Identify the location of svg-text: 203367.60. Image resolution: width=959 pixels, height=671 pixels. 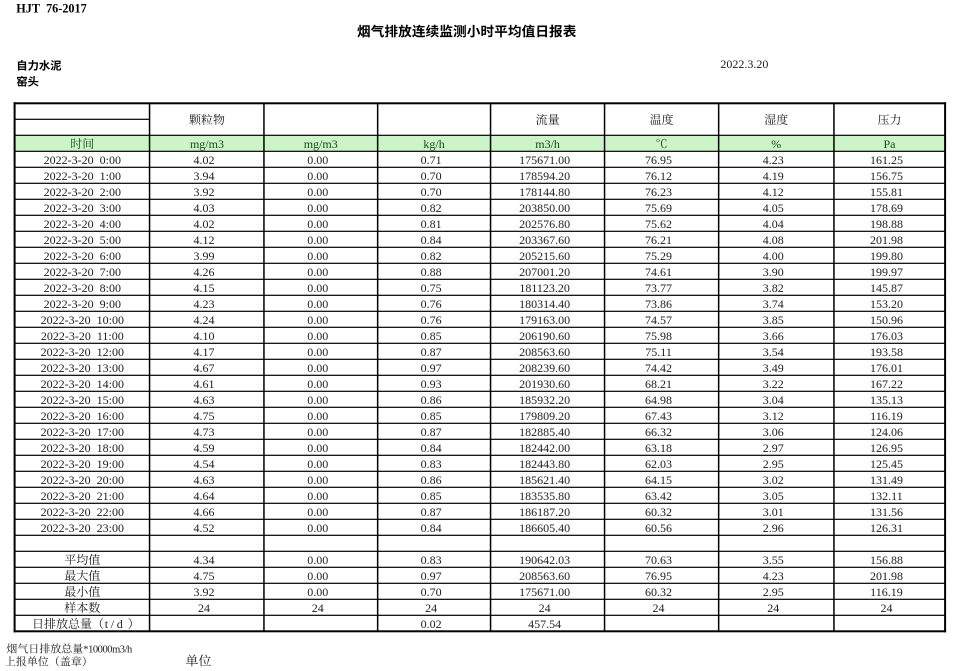
(544, 240).